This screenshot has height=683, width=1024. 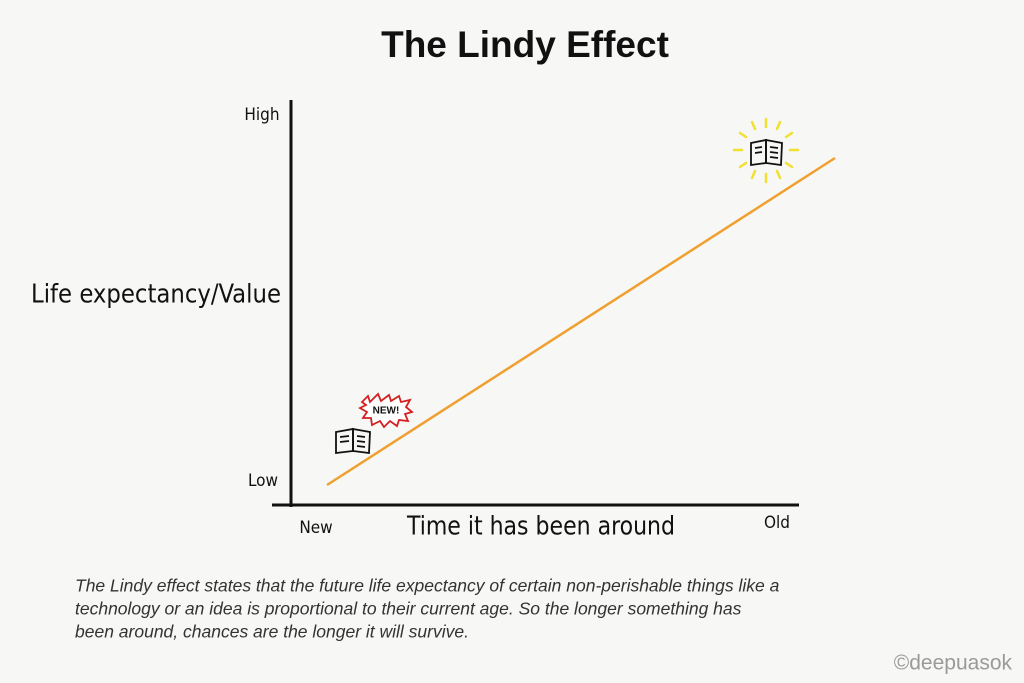 What do you see at coordinates (953, 663) in the screenshot?
I see `credit: ©deepuasok` at bounding box center [953, 663].